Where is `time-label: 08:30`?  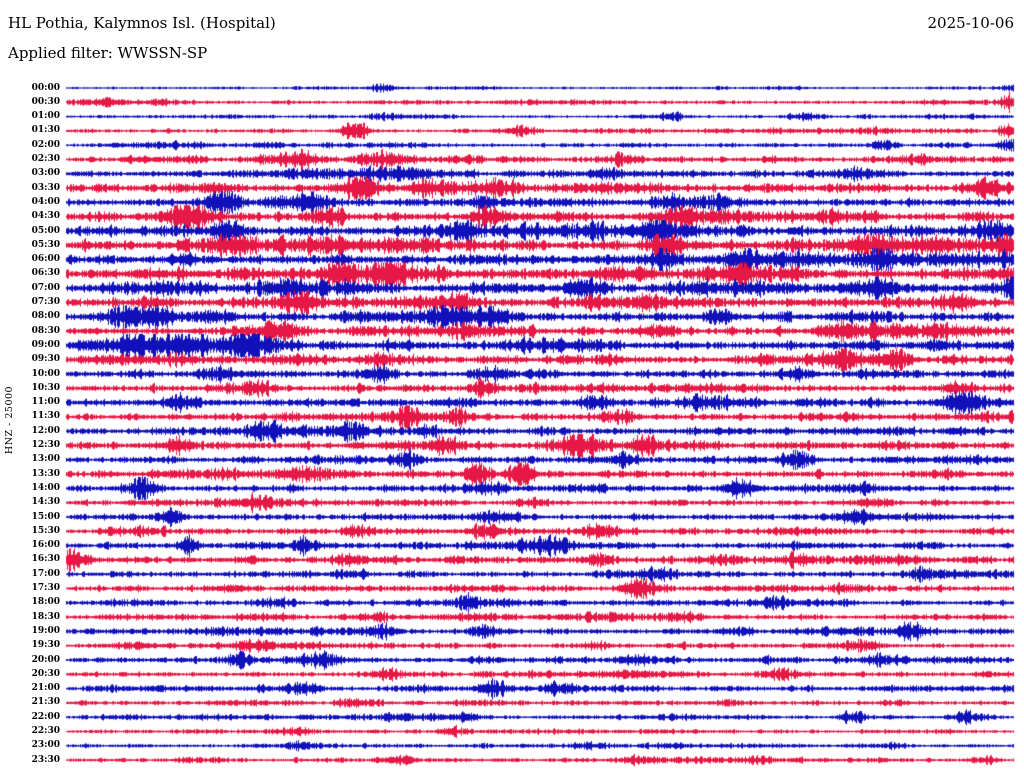
time-label: 08:30 is located at coordinates (45, 330).